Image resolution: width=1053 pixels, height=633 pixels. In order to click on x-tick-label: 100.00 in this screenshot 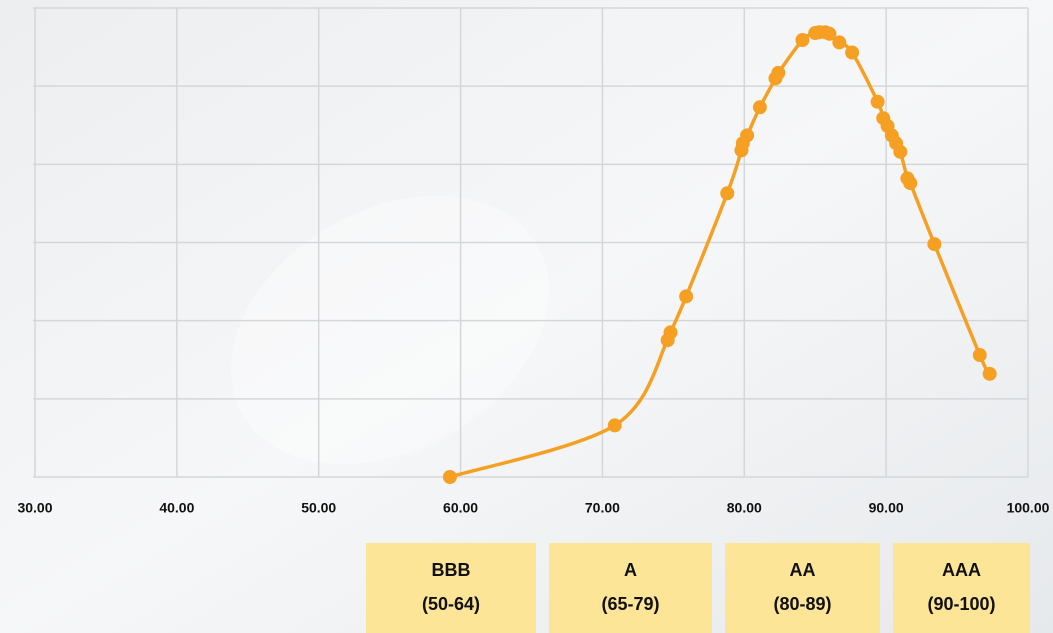, I will do `click(1028, 508)`.